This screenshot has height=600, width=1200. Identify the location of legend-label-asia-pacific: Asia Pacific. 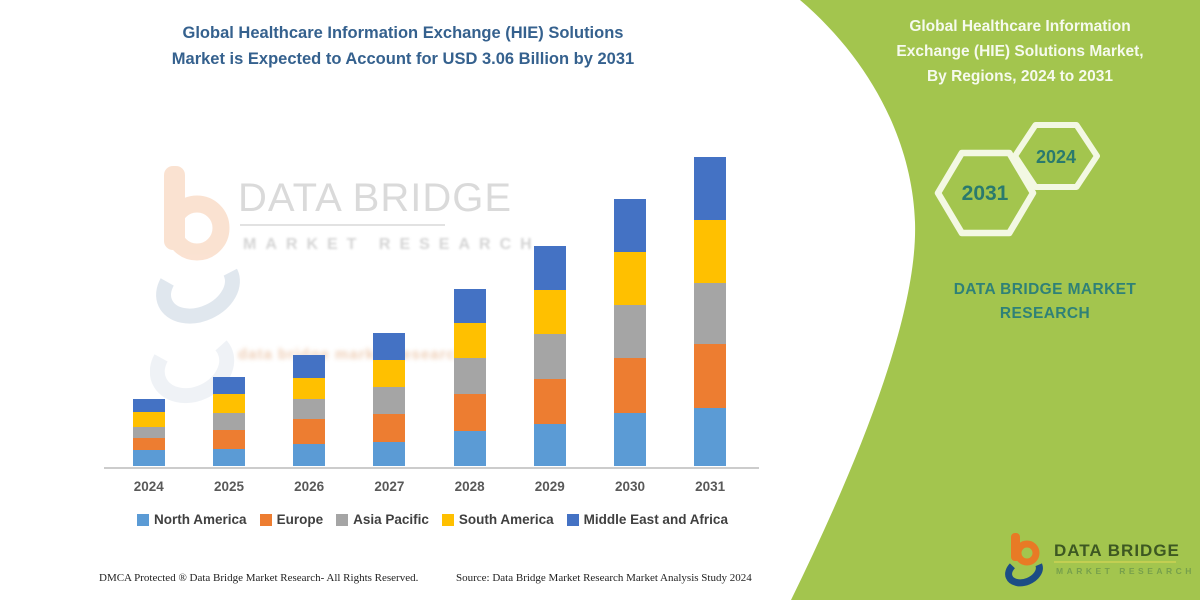
(391, 519).